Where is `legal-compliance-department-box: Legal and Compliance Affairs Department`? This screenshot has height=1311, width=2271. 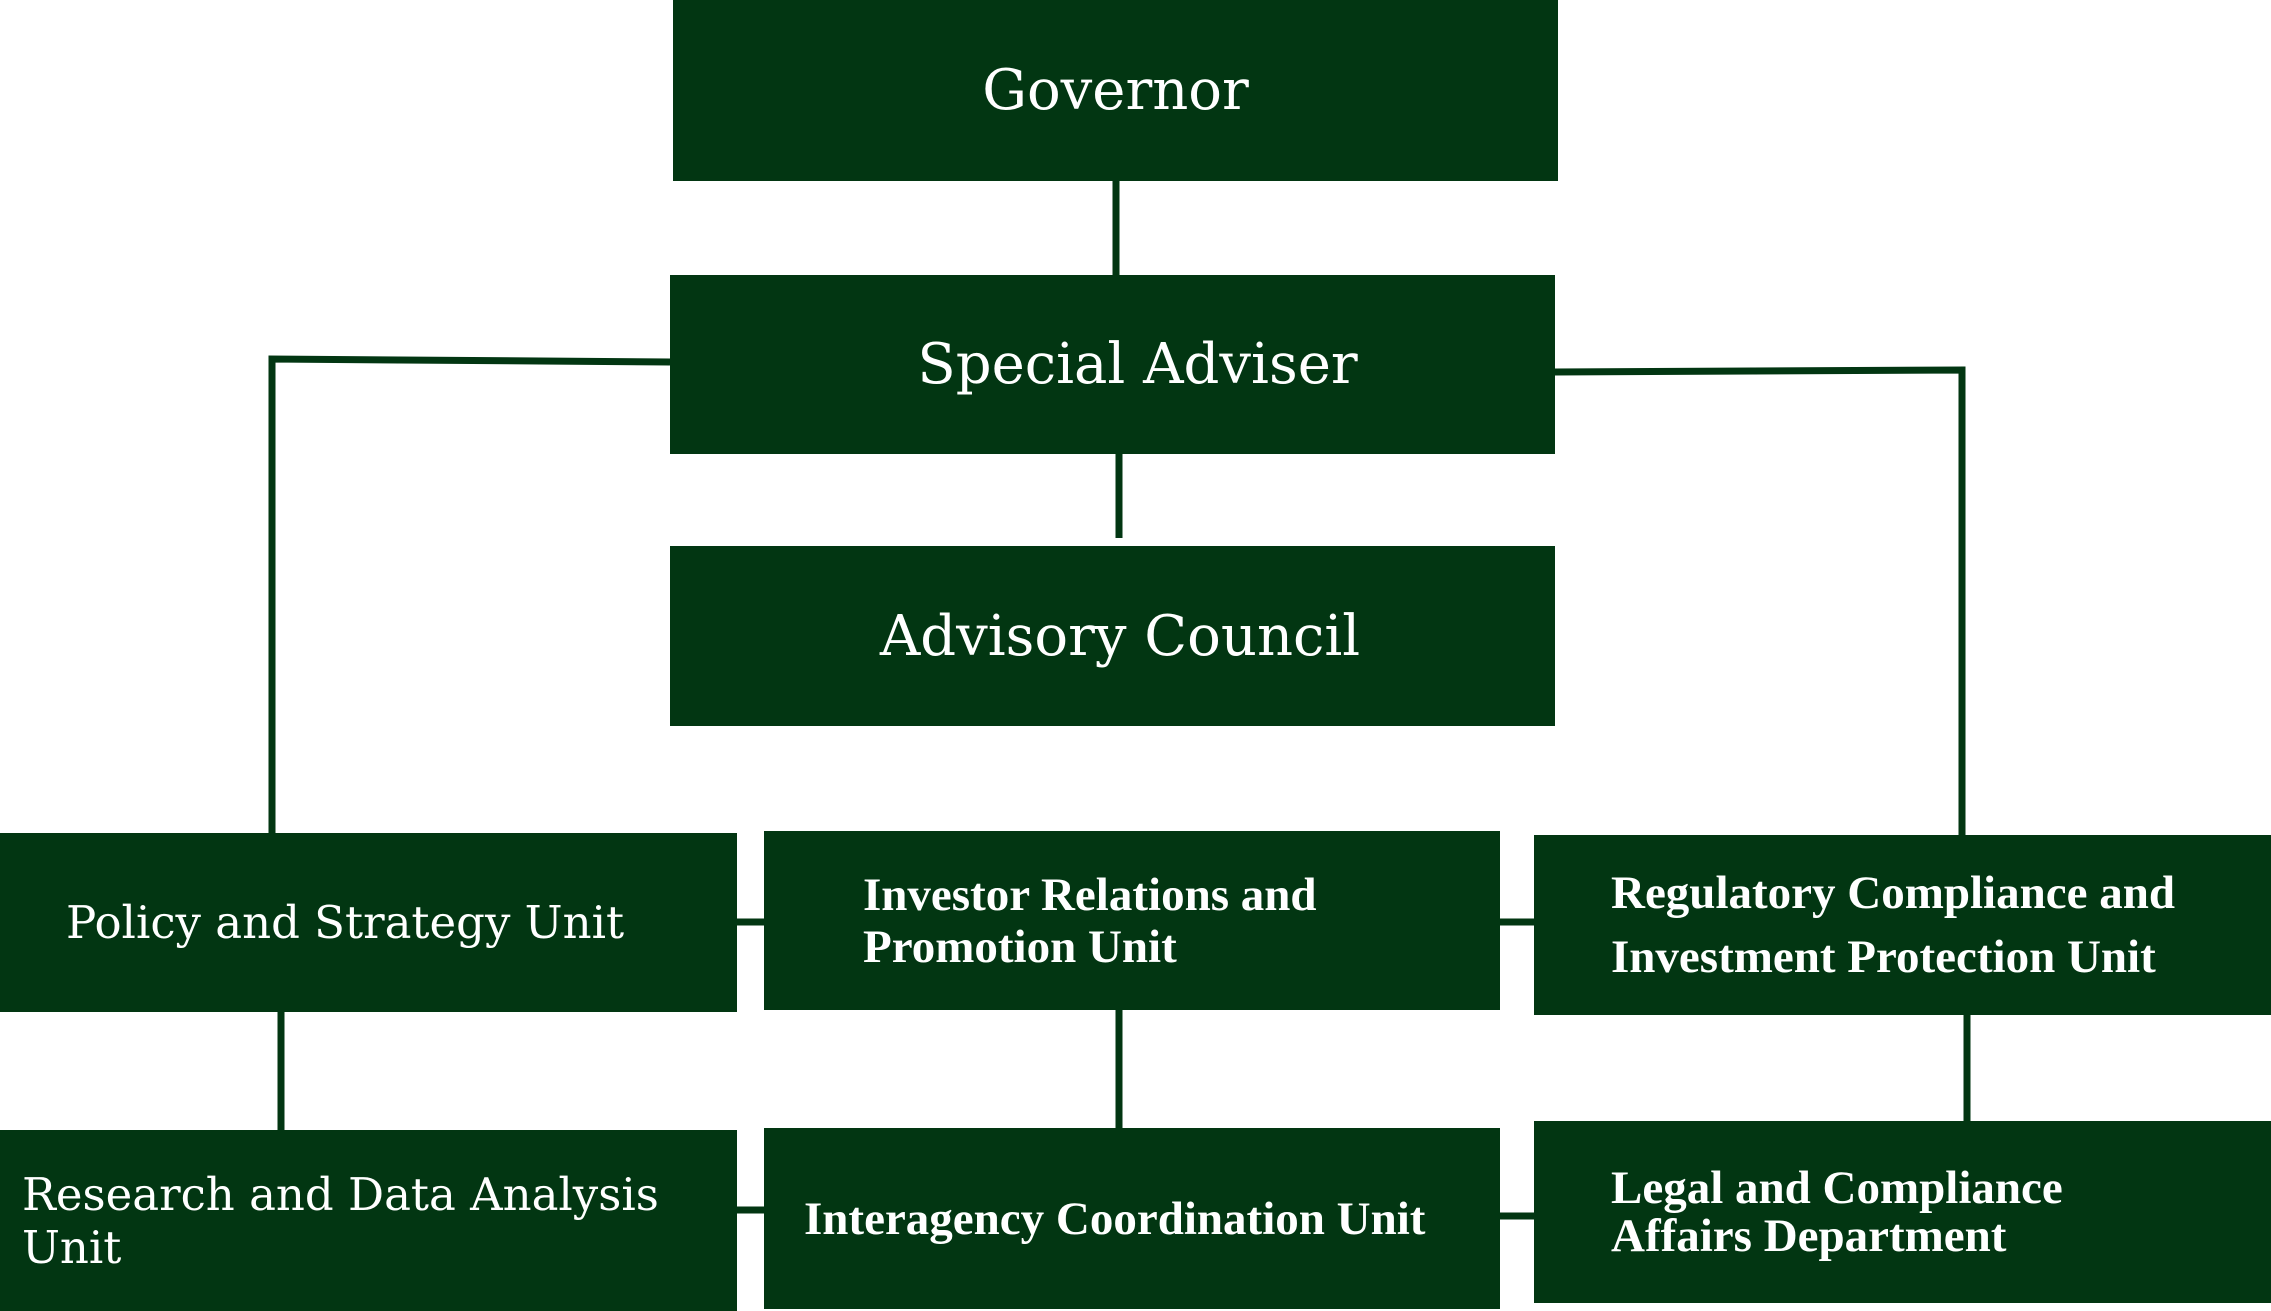 legal-compliance-department-box: Legal and Compliance Affairs Department is located at coordinates (1902, 1212).